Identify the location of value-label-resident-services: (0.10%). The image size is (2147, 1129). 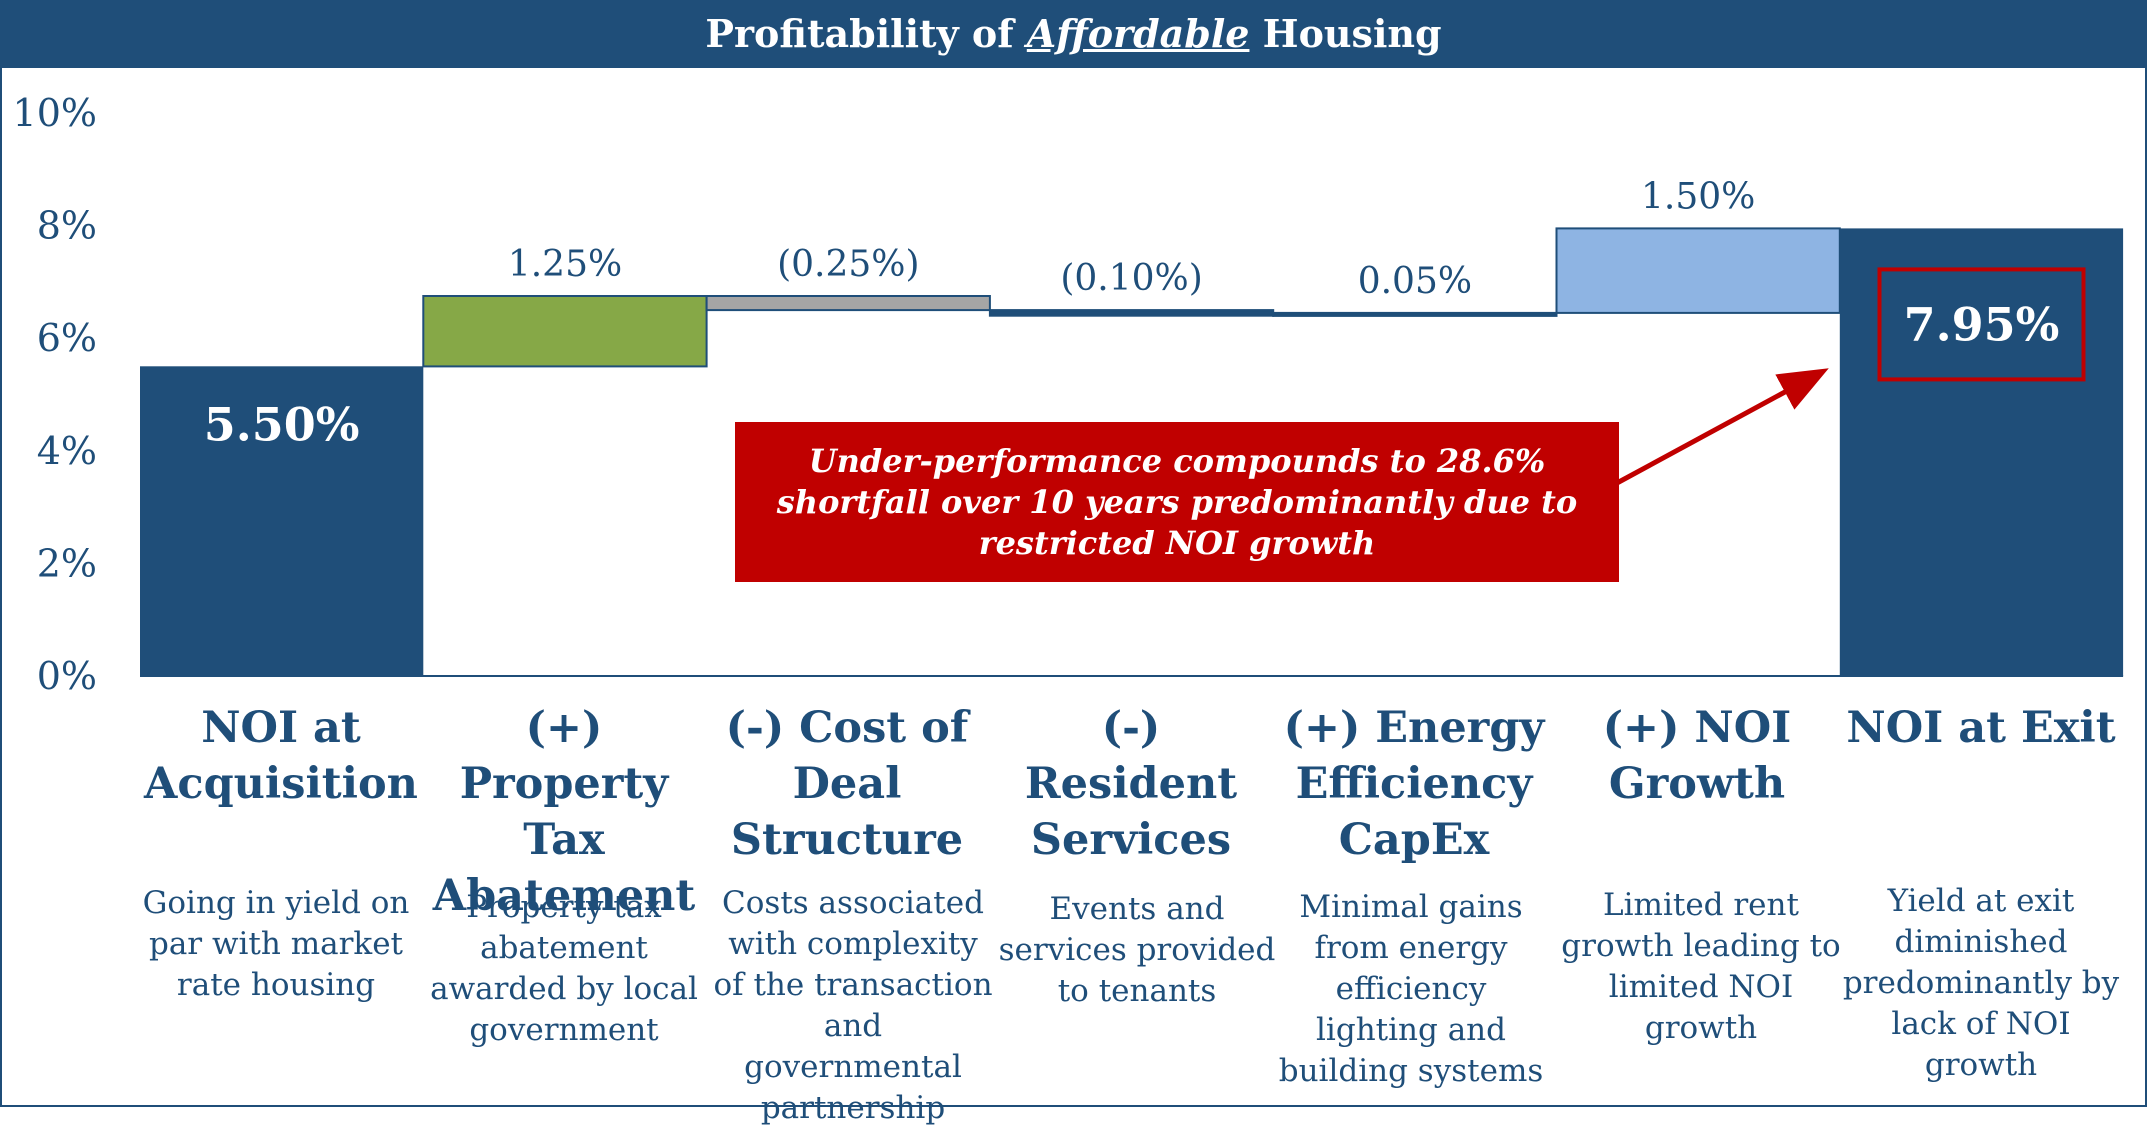
(1131, 278).